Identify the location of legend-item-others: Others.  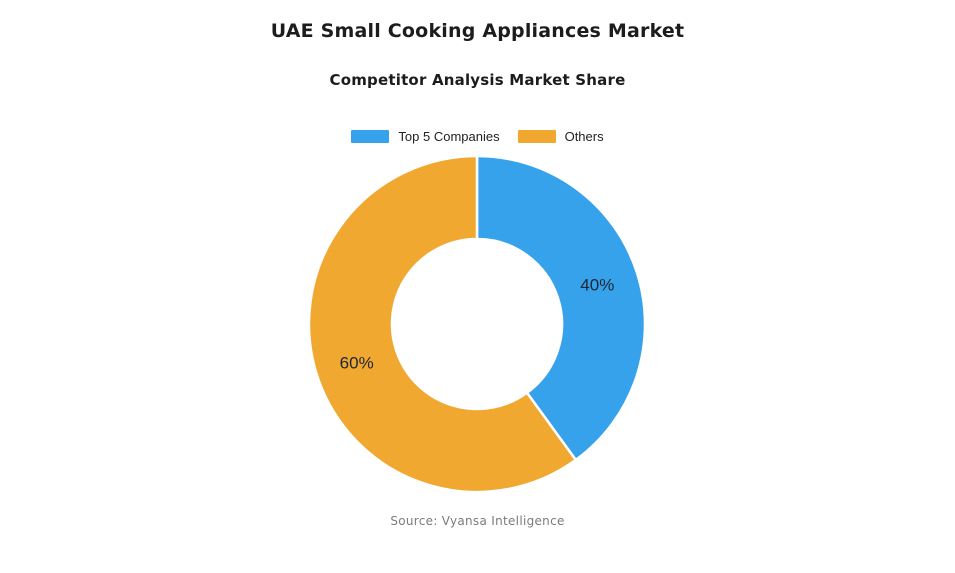
(560, 136).